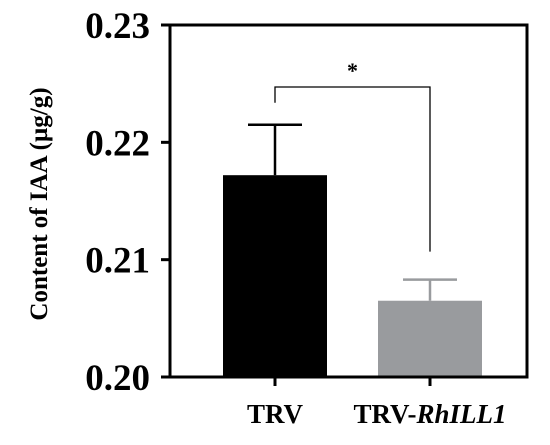 Image resolution: width=550 pixels, height=445 pixels. What do you see at coordinates (352, 70) in the screenshot?
I see `significance-label: *` at bounding box center [352, 70].